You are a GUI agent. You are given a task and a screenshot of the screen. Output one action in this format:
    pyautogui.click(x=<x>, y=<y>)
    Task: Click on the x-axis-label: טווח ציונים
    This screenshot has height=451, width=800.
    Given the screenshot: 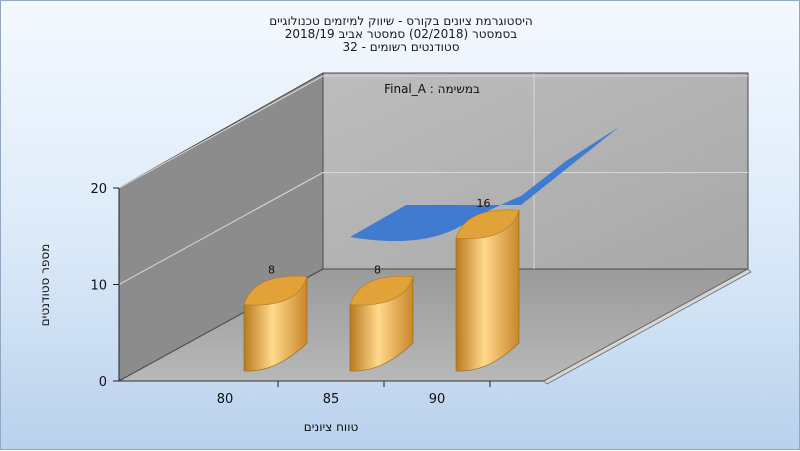 What is the action you would take?
    pyautogui.click(x=331, y=427)
    